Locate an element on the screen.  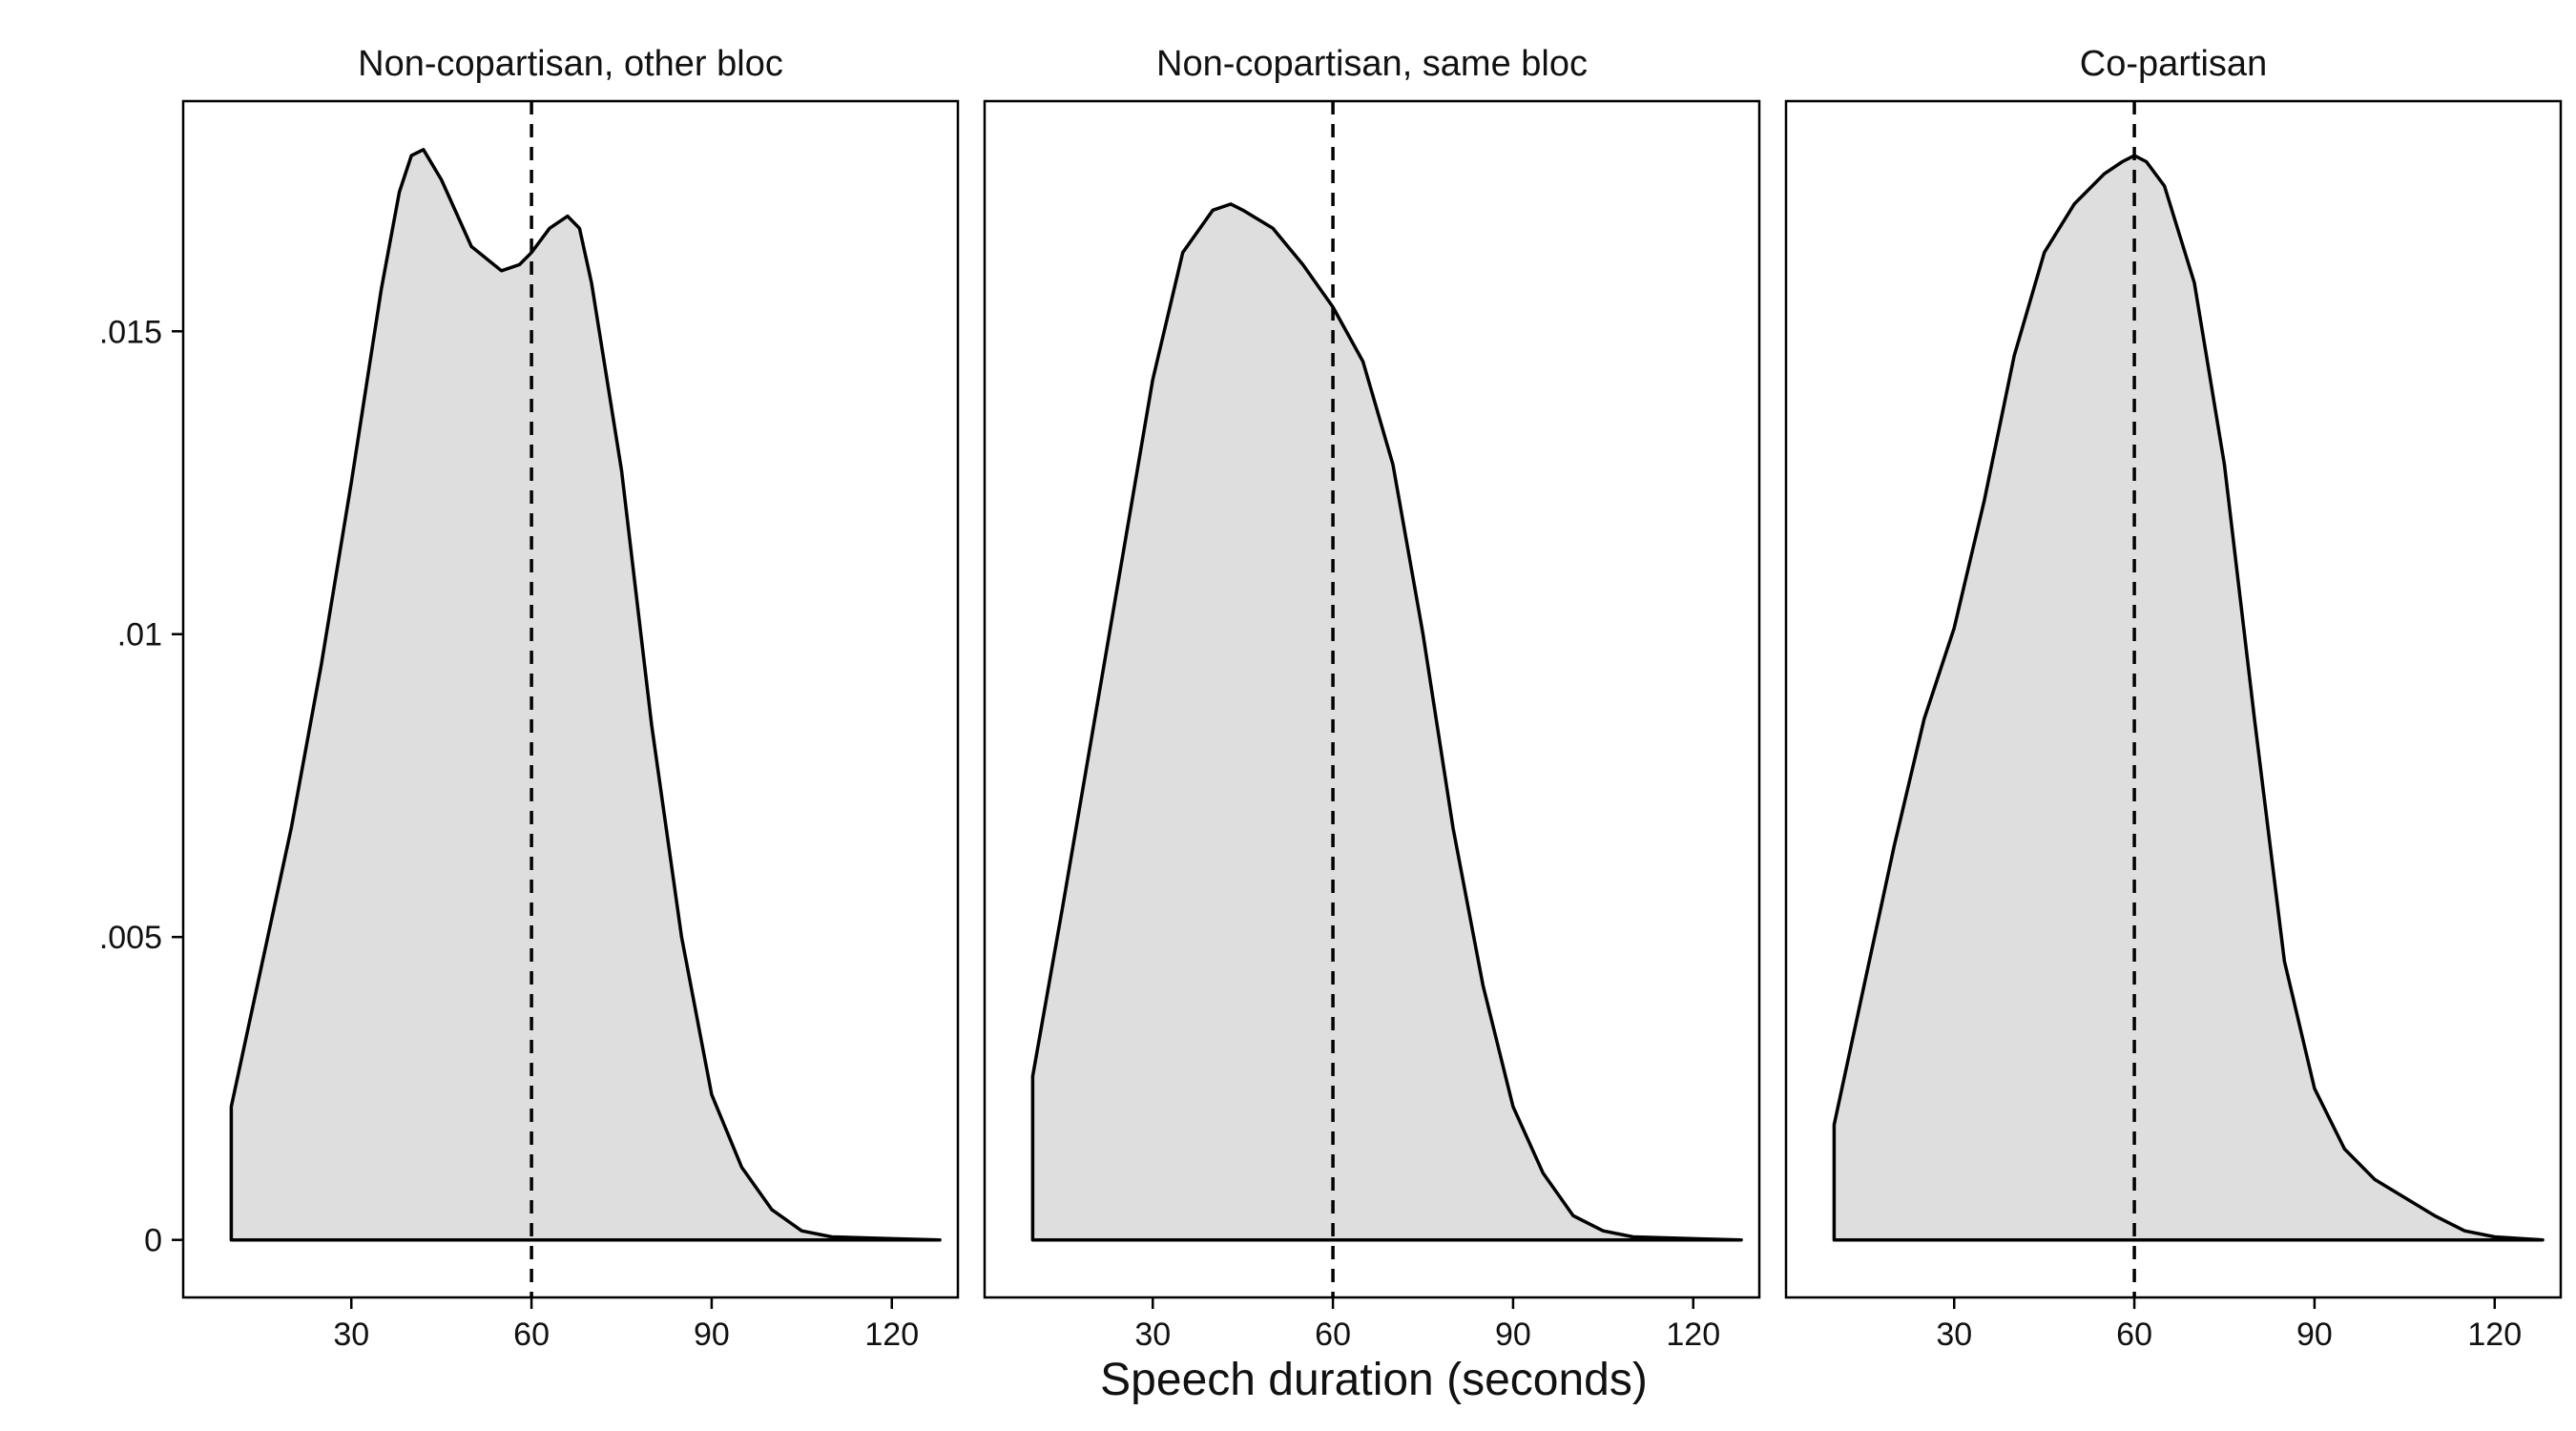
y-tick-label: 0 is located at coordinates (153, 1241).